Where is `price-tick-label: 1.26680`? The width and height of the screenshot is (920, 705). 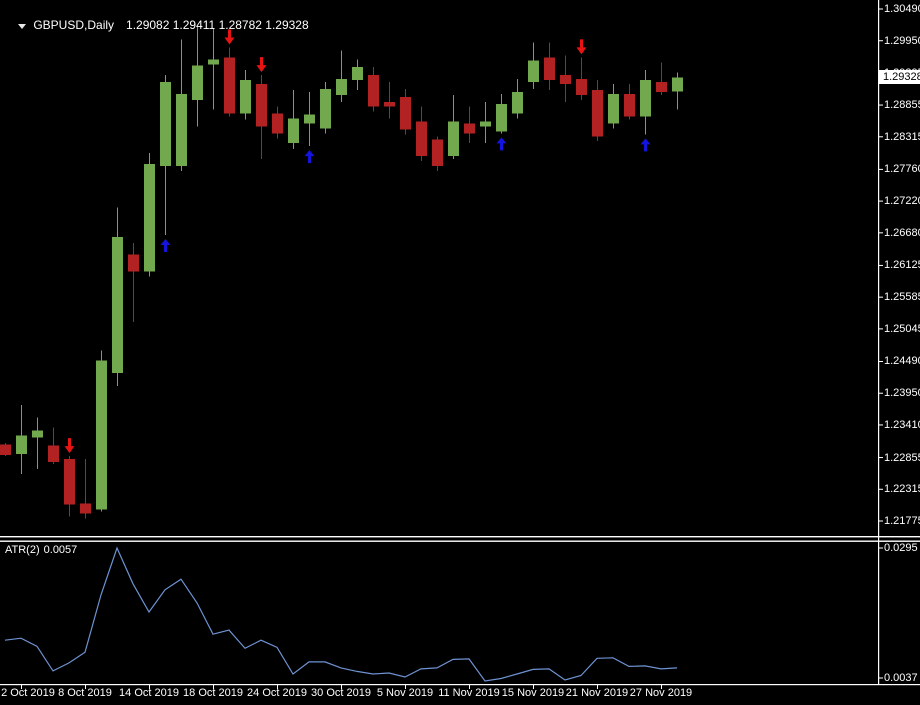 price-tick-label: 1.26680 is located at coordinates (902, 232).